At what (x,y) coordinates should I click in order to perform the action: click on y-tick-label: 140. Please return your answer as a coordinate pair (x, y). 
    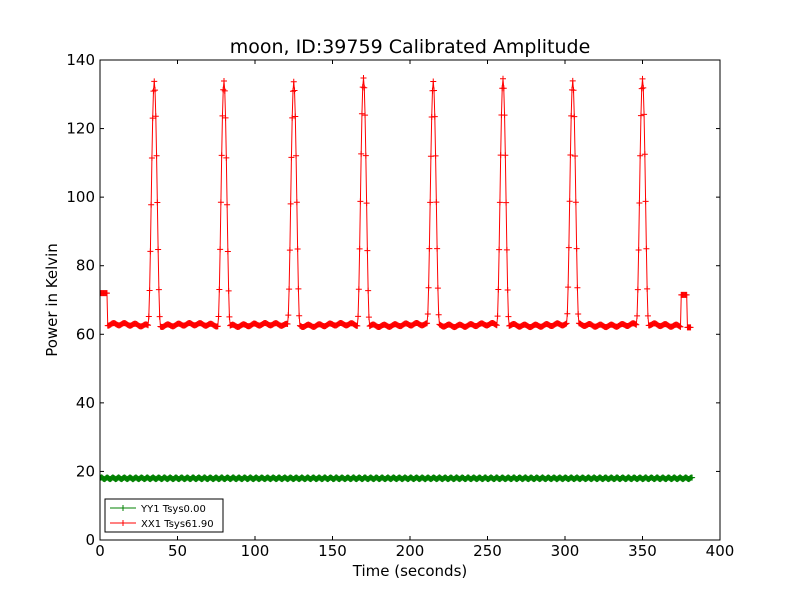
    Looking at the image, I should click on (80, 60).